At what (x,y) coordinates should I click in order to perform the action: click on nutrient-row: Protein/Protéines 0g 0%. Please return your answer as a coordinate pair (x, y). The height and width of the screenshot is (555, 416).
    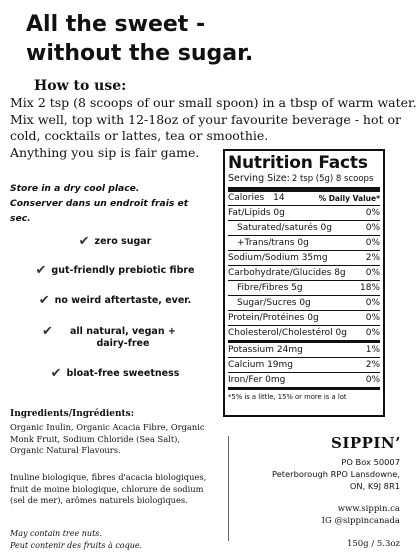
    Looking at the image, I should click on (304, 318).